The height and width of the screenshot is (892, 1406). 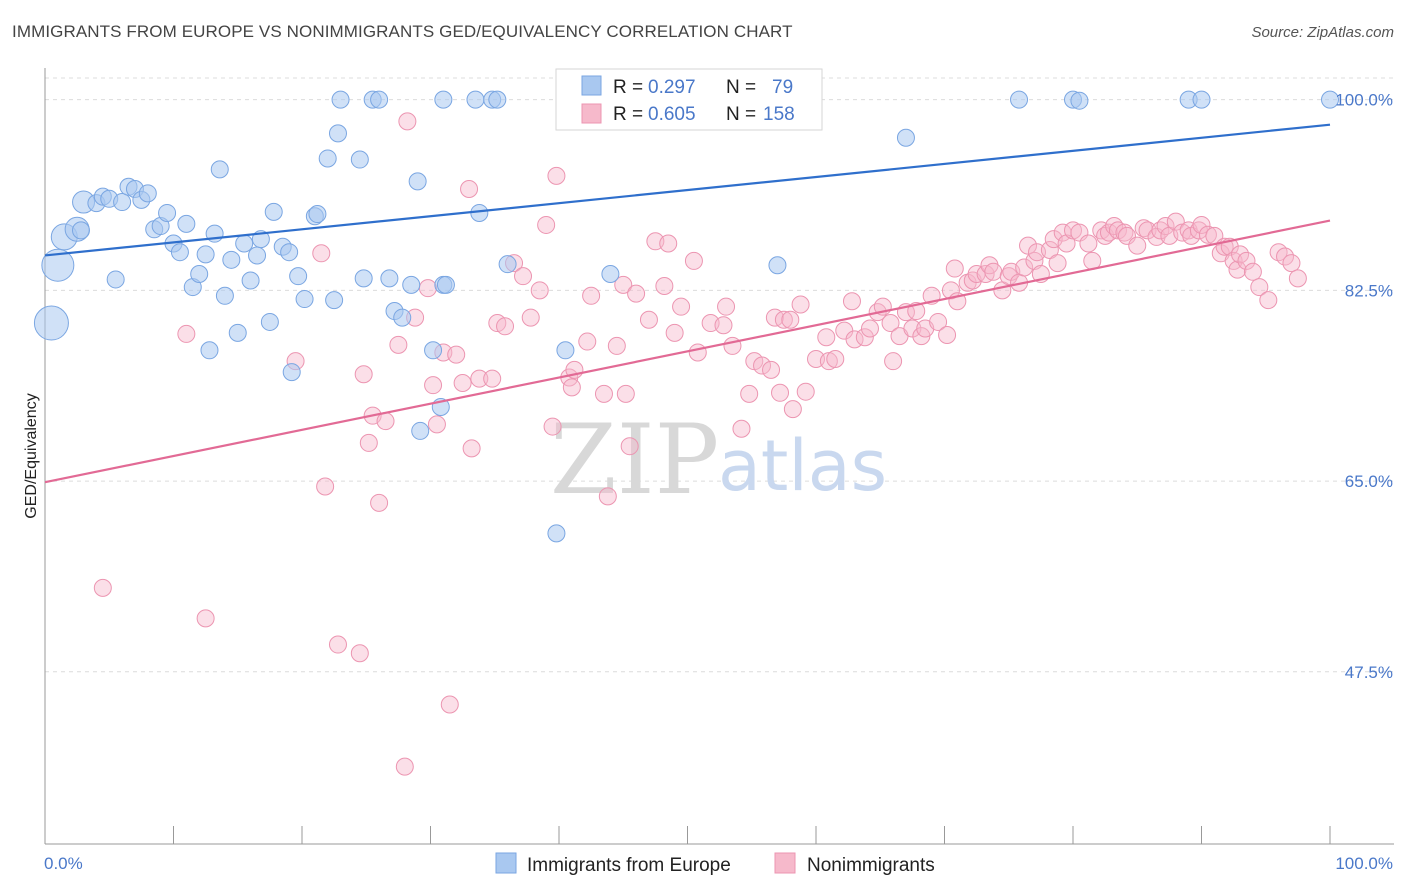 What do you see at coordinates (741, 87) in the screenshot?
I see `europe-n-label: N =` at bounding box center [741, 87].